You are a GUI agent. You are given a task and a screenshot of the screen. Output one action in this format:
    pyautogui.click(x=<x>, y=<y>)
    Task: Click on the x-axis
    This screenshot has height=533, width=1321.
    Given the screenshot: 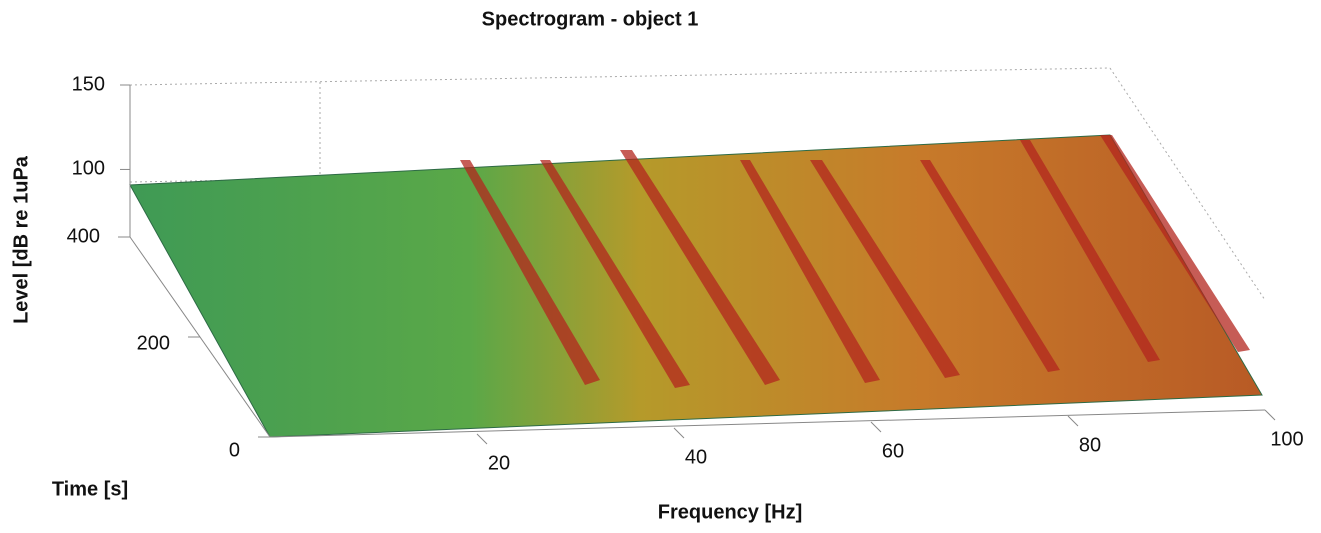 What is the action you would take?
    pyautogui.click(x=767, y=423)
    